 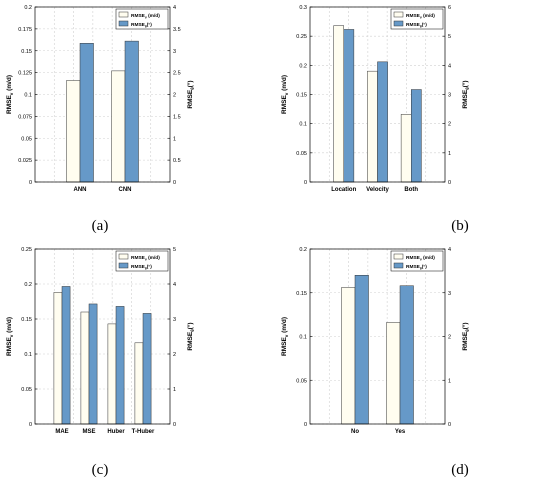 What do you see at coordinates (100, 226) in the screenshot?
I see `caption-a: (a)` at bounding box center [100, 226].